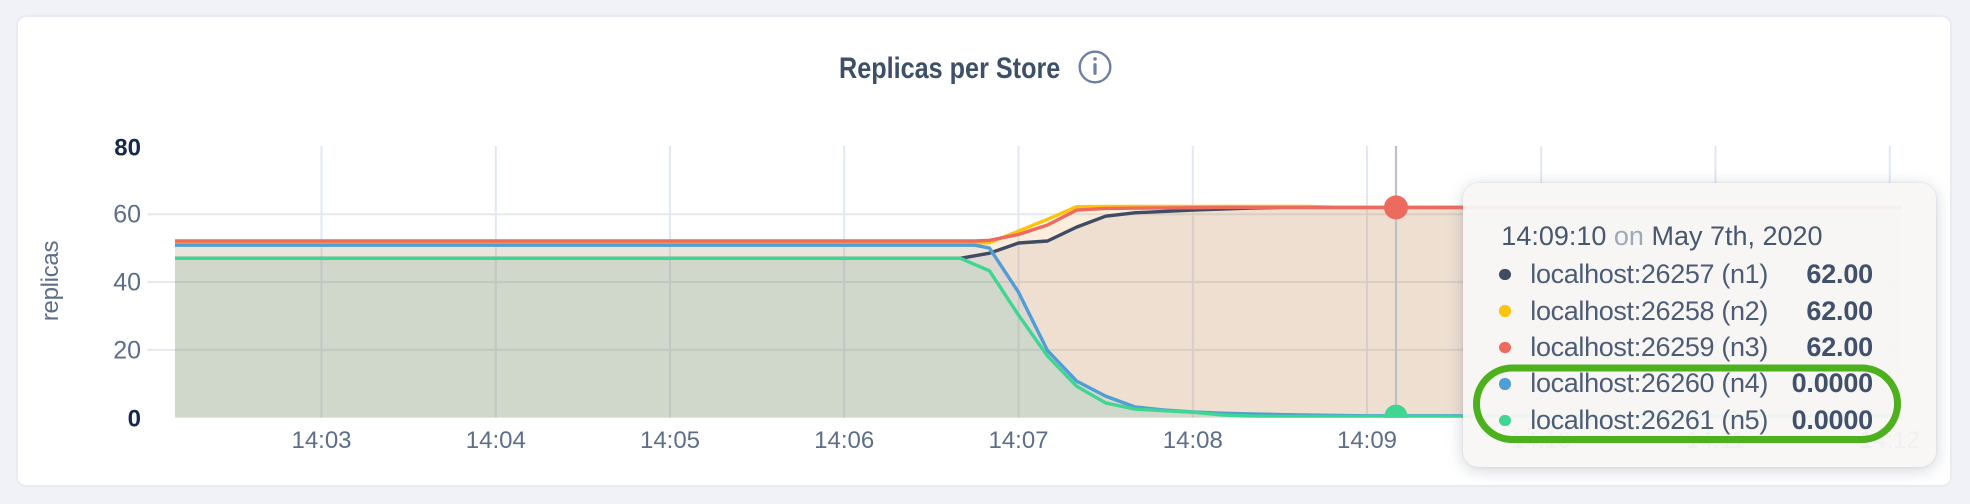 The height and width of the screenshot is (504, 1970). What do you see at coordinates (321, 440) in the screenshot?
I see `svg-text: 14:03` at bounding box center [321, 440].